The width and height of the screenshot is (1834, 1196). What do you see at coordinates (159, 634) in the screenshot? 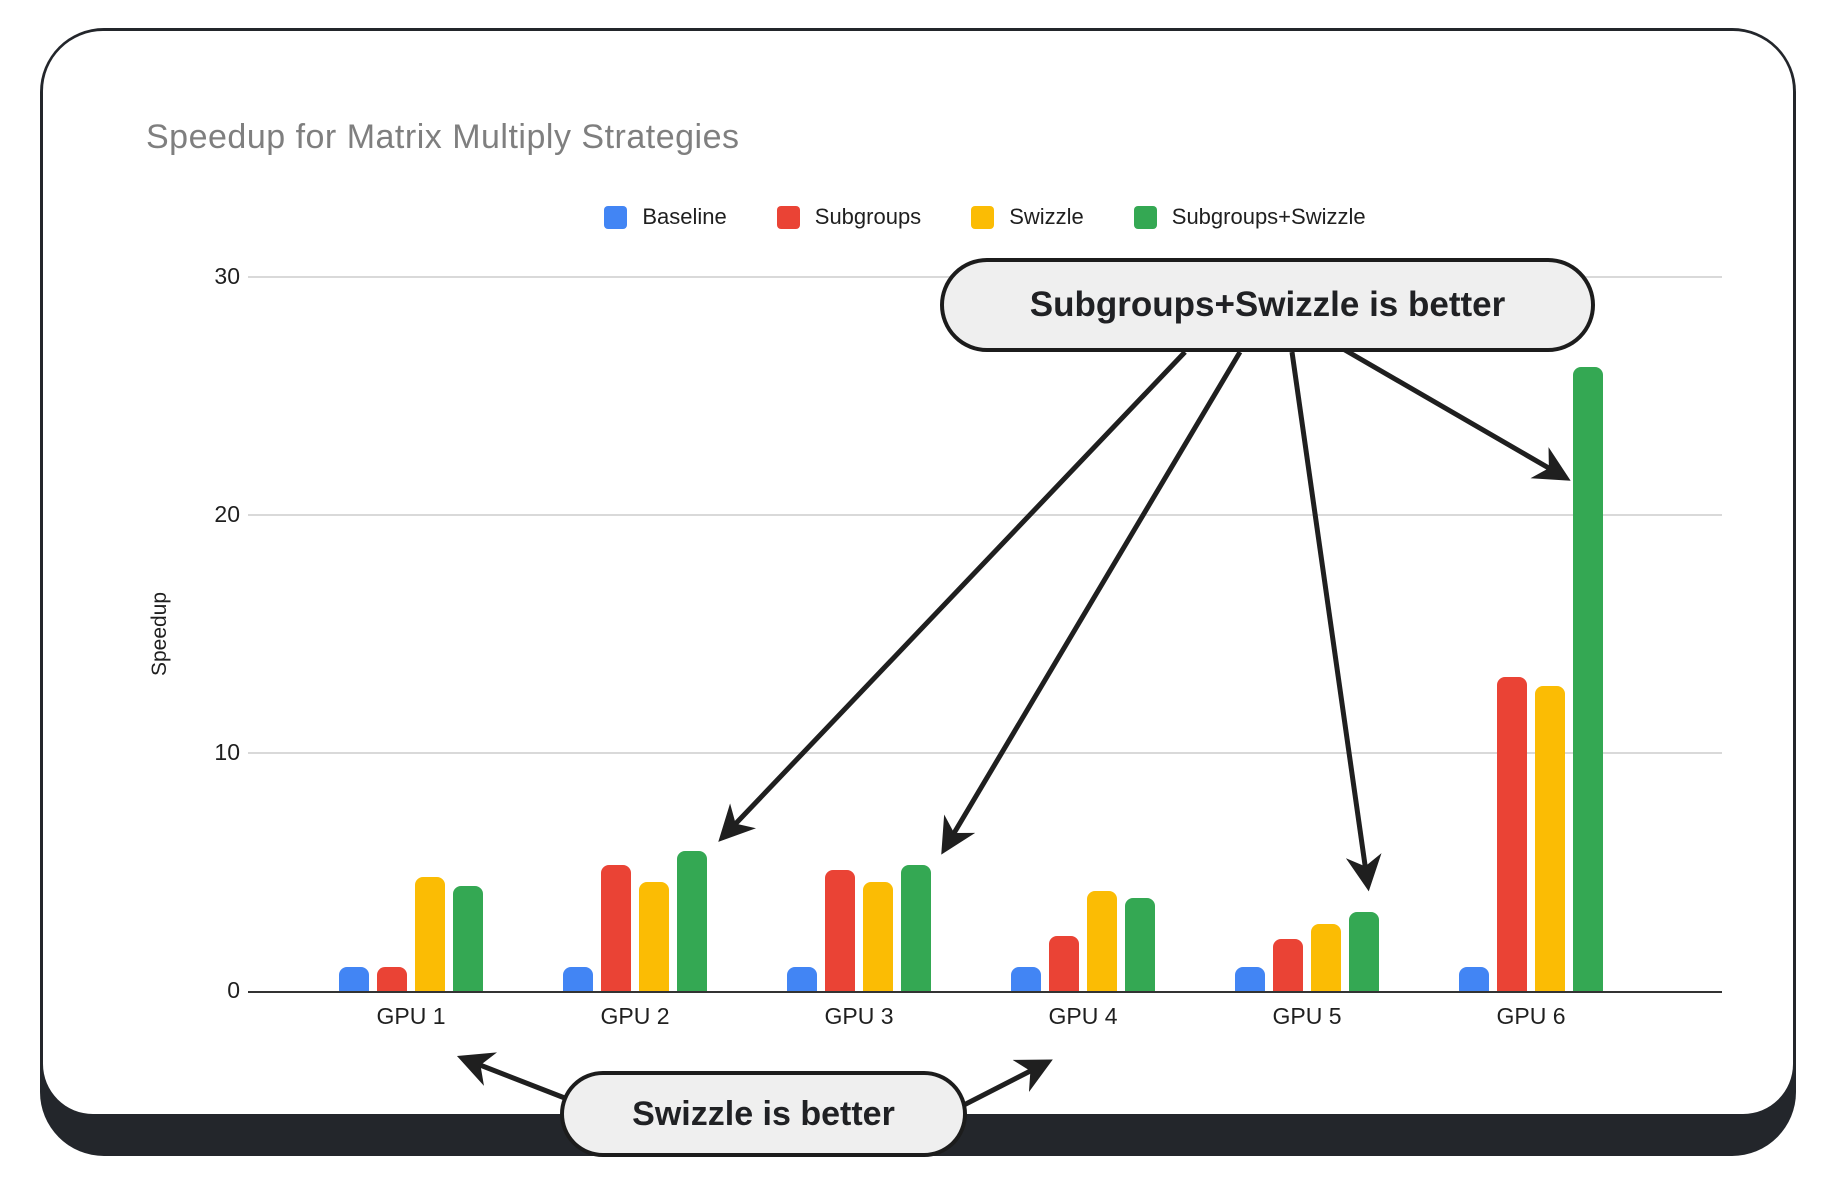
I see `y-axis-title: Speedup` at bounding box center [159, 634].